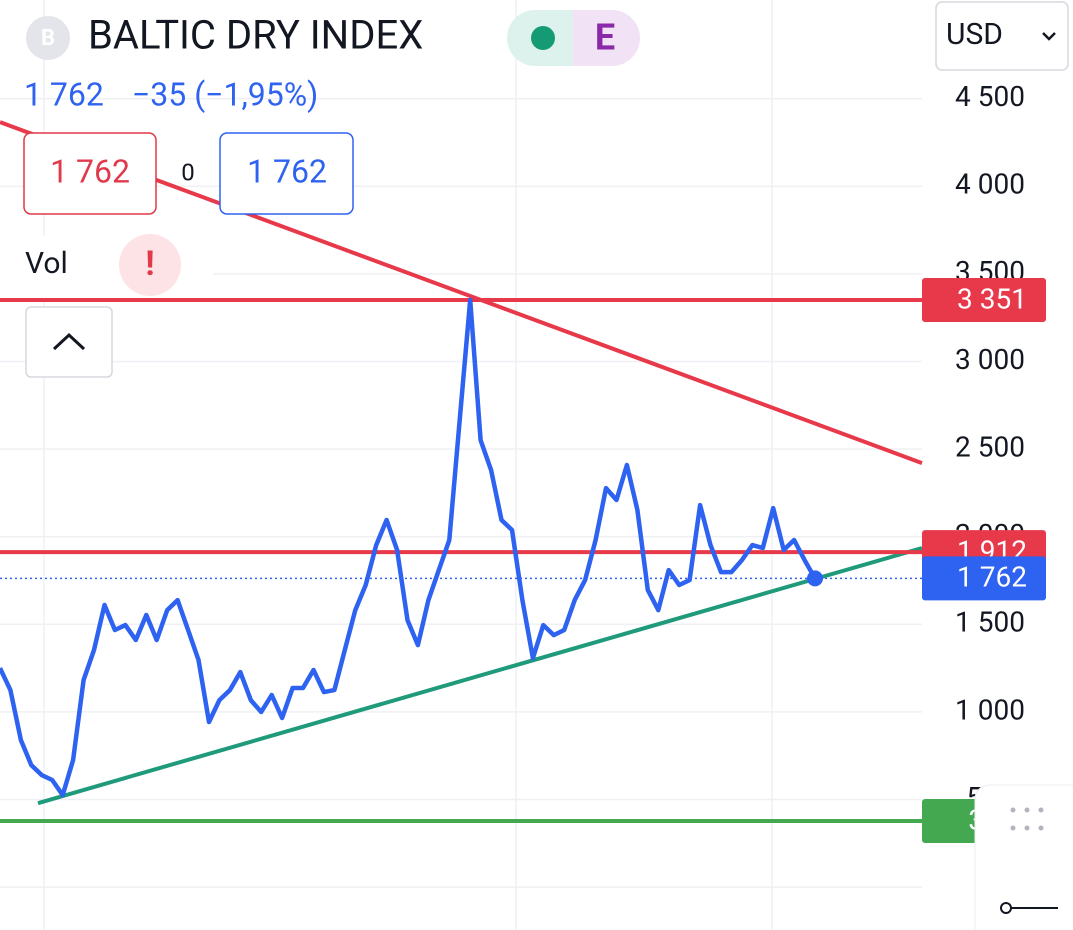 Image resolution: width=1073 pixels, height=930 pixels. I want to click on symbol-title: BALTIC DRY INDEX, so click(255, 35).